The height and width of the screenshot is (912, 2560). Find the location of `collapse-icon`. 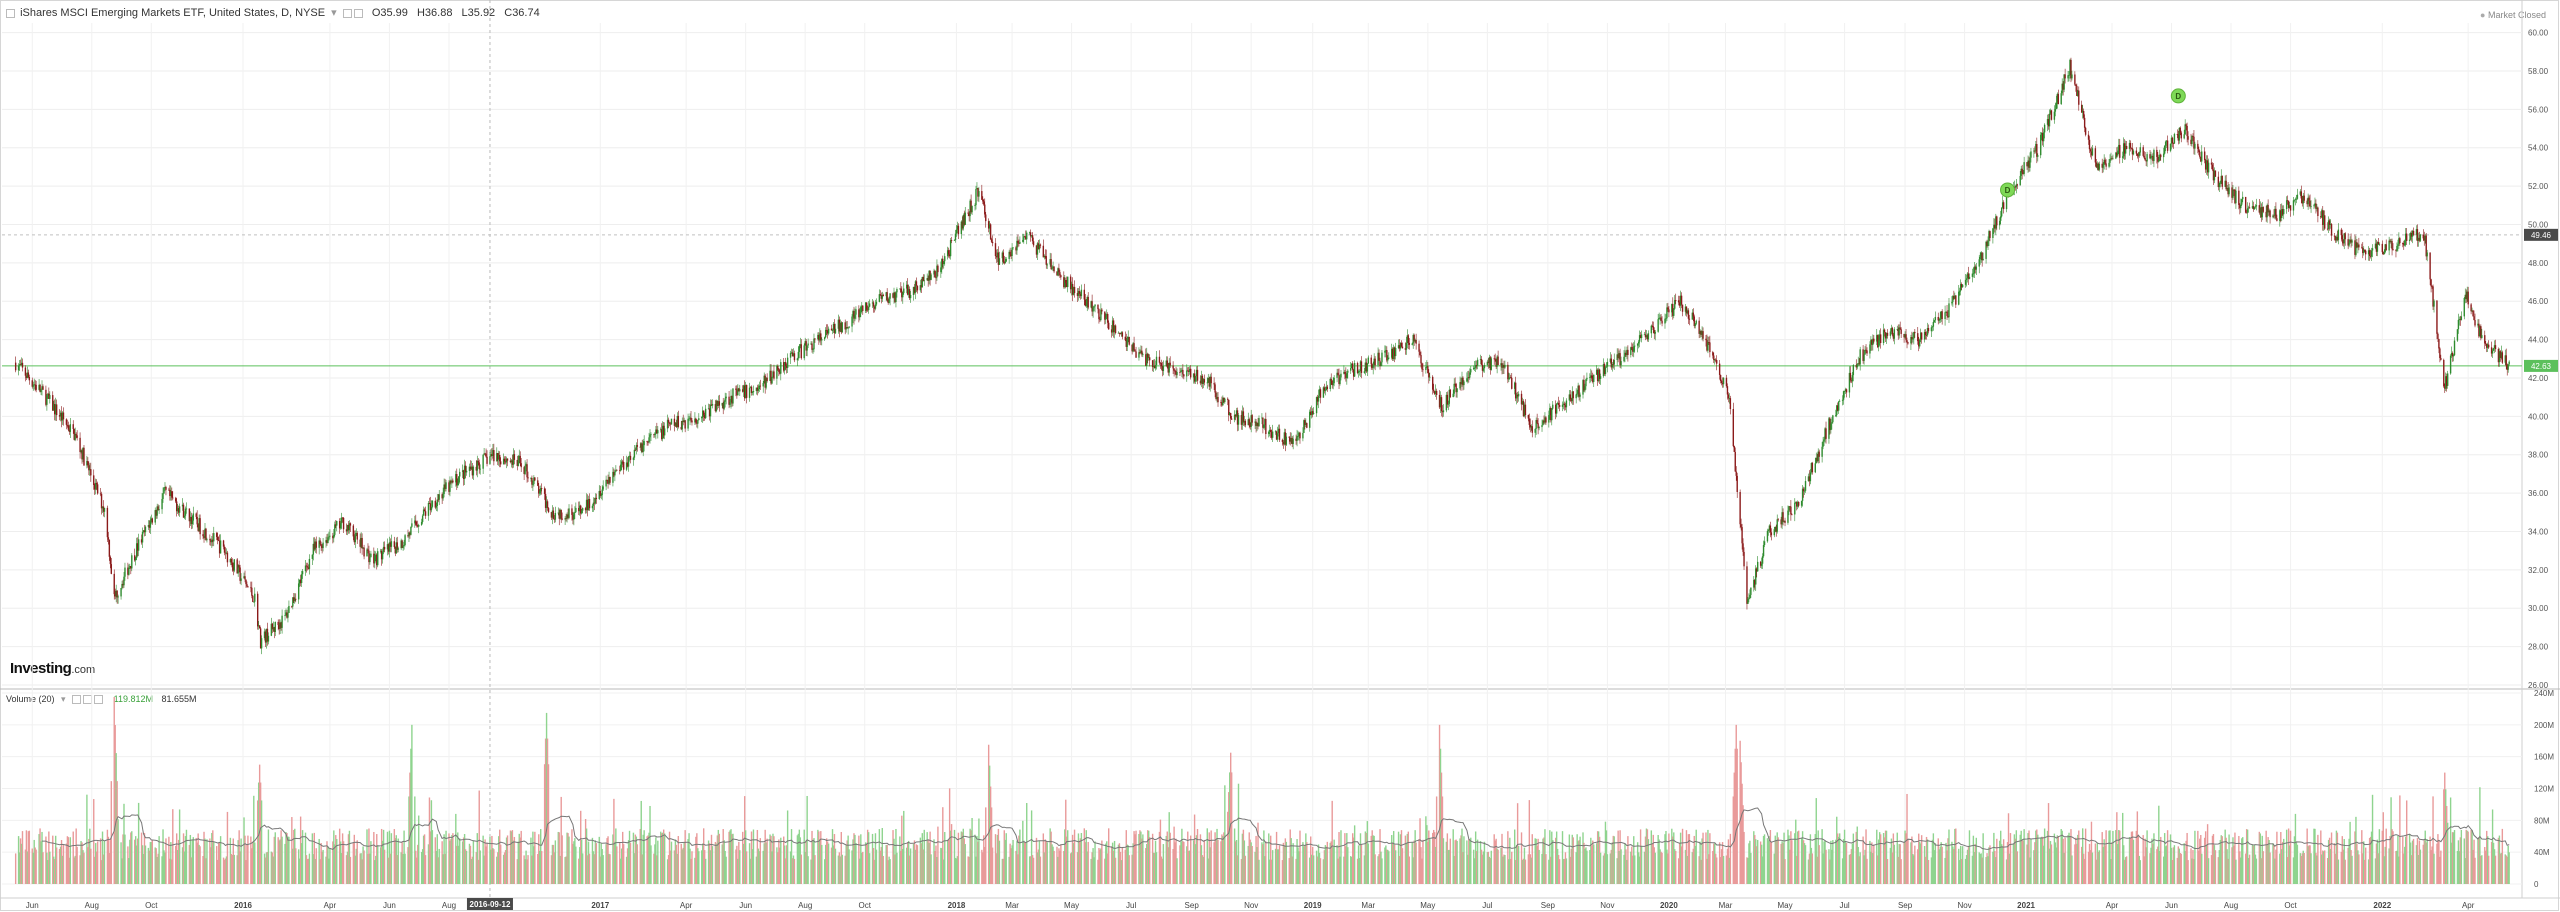

collapse-icon is located at coordinates (10, 13).